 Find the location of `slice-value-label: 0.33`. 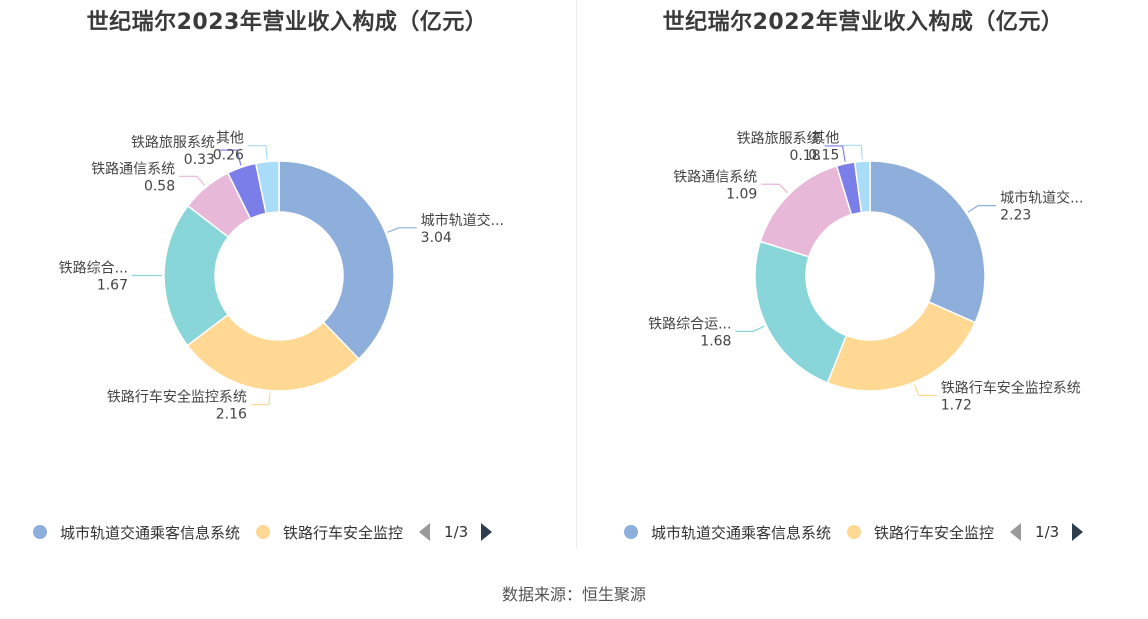

slice-value-label: 0.33 is located at coordinates (199, 160).